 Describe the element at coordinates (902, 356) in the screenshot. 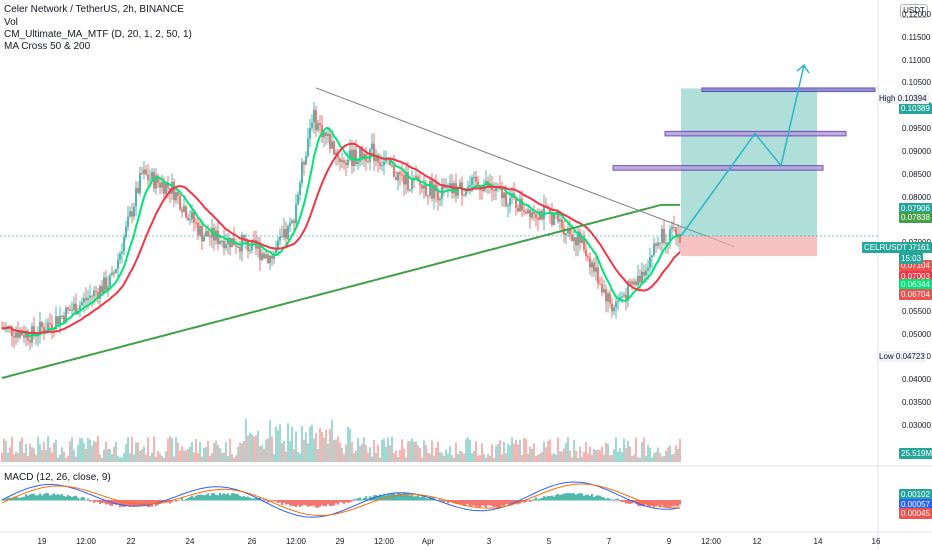

I see `low-label: Low 0.04723` at that location.